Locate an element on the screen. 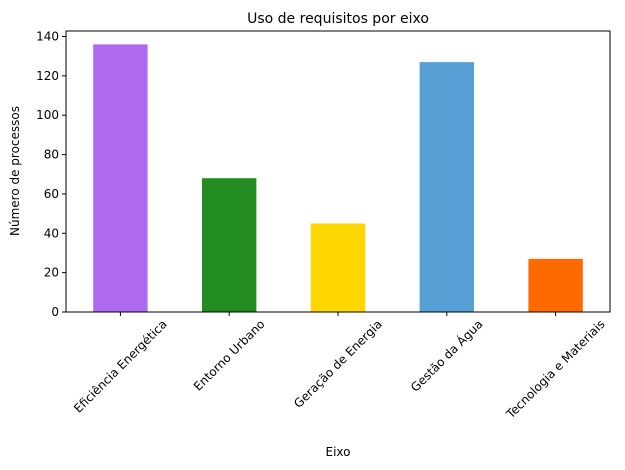 The height and width of the screenshot is (470, 625). x-axis-label: Eixo is located at coordinates (338, 452).